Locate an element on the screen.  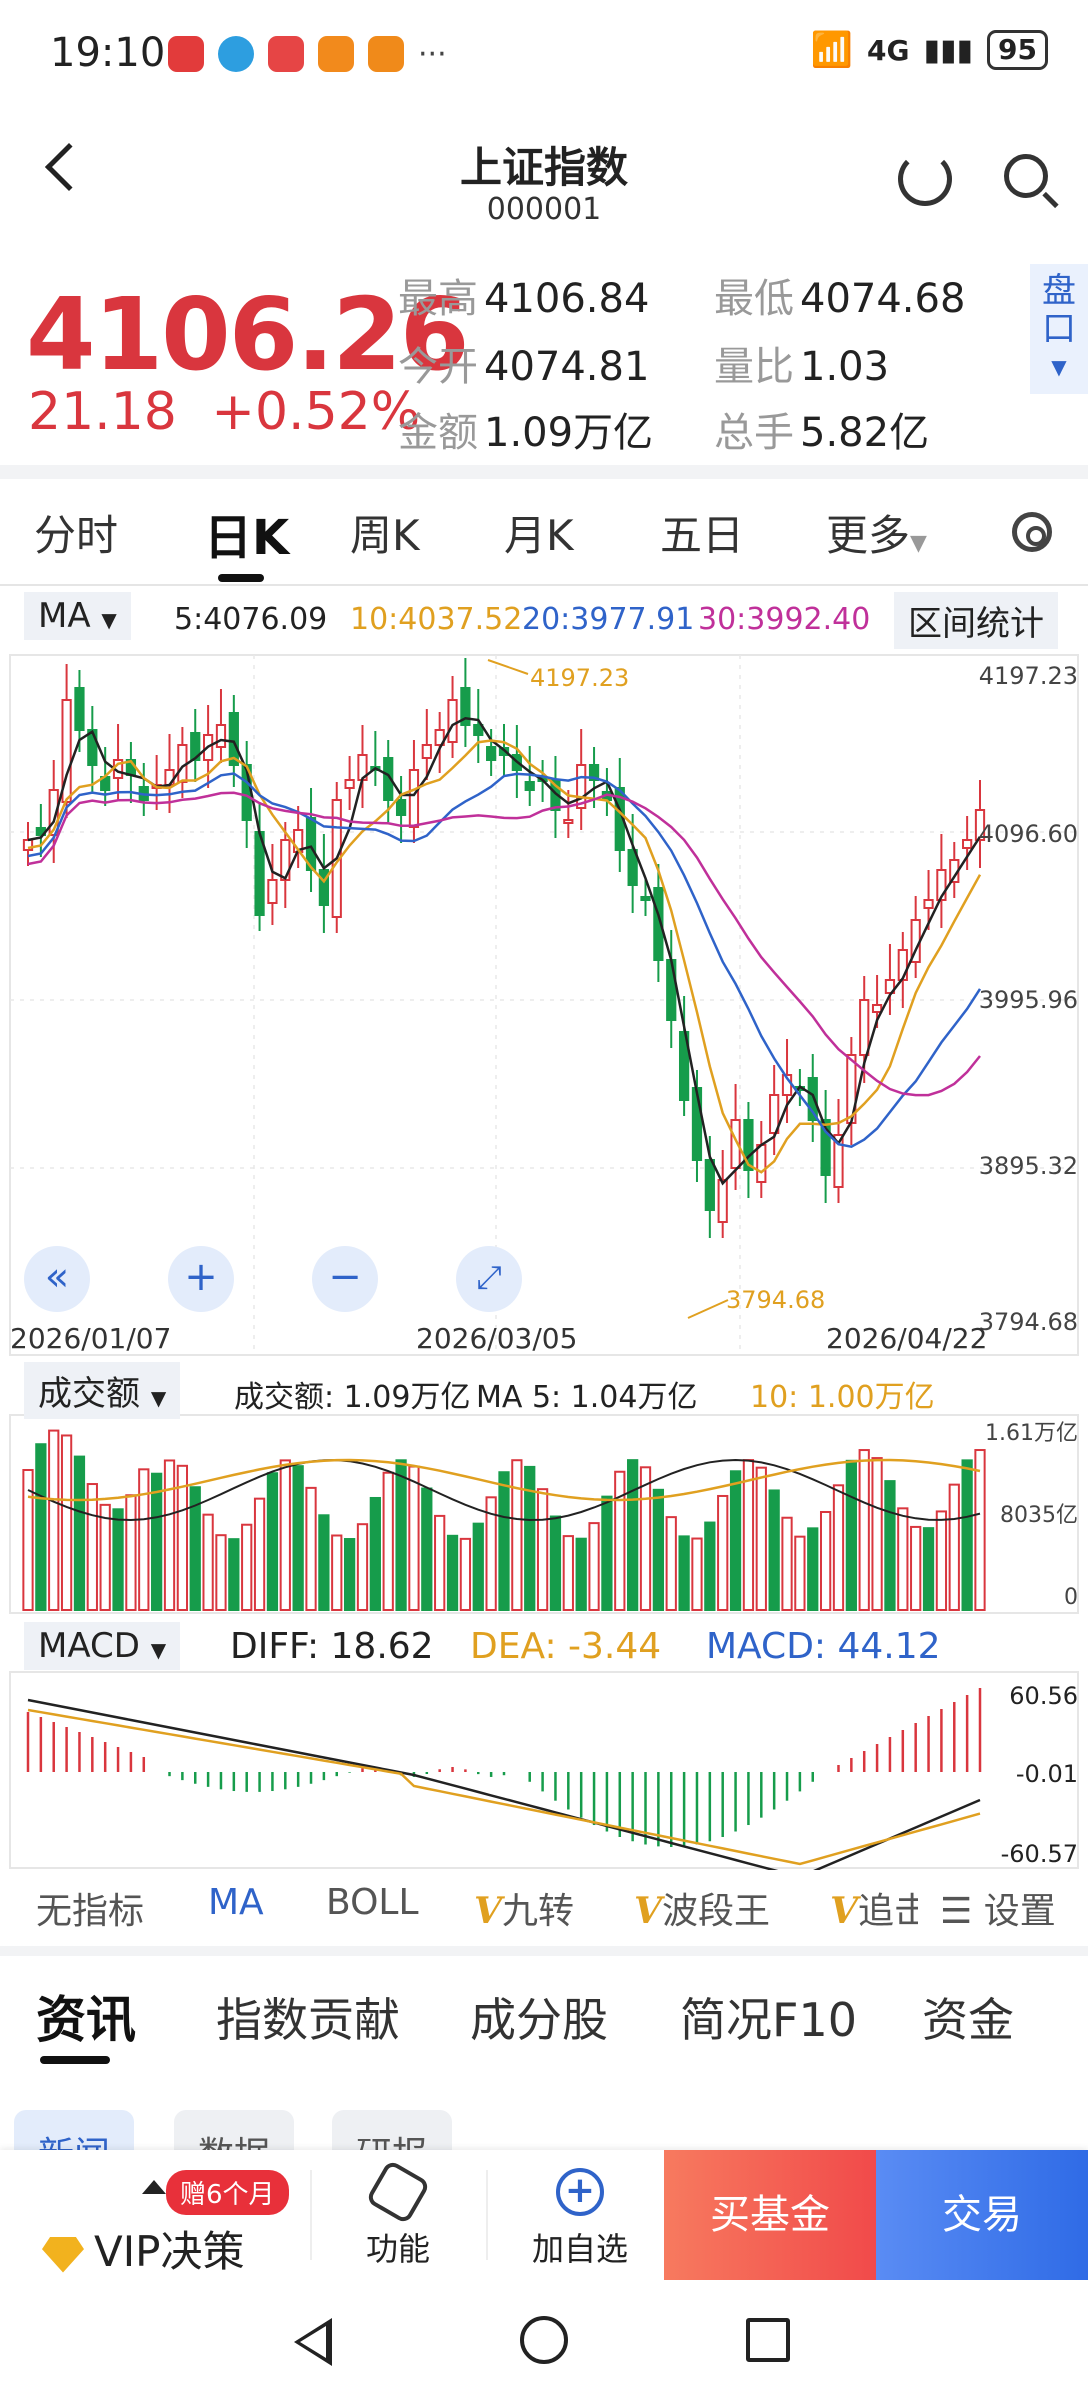
tab-more: 更多▼ is located at coordinates (876, 535).